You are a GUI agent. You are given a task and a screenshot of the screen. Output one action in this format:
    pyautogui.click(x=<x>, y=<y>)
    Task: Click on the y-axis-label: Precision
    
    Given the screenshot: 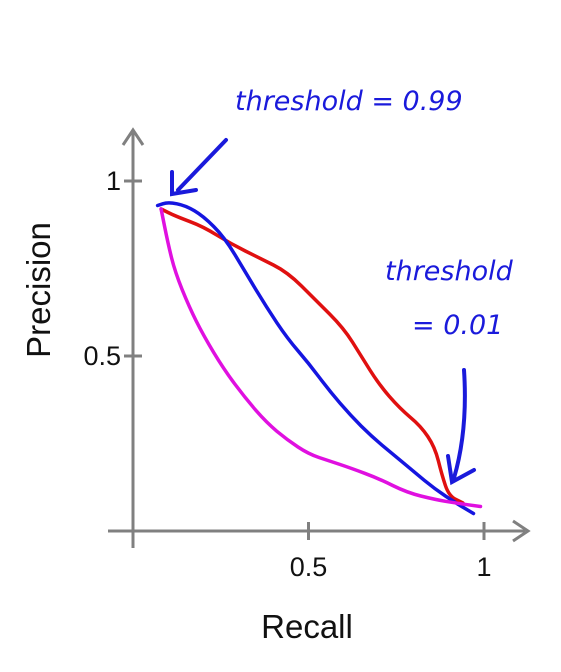 What is the action you would take?
    pyautogui.click(x=38, y=290)
    